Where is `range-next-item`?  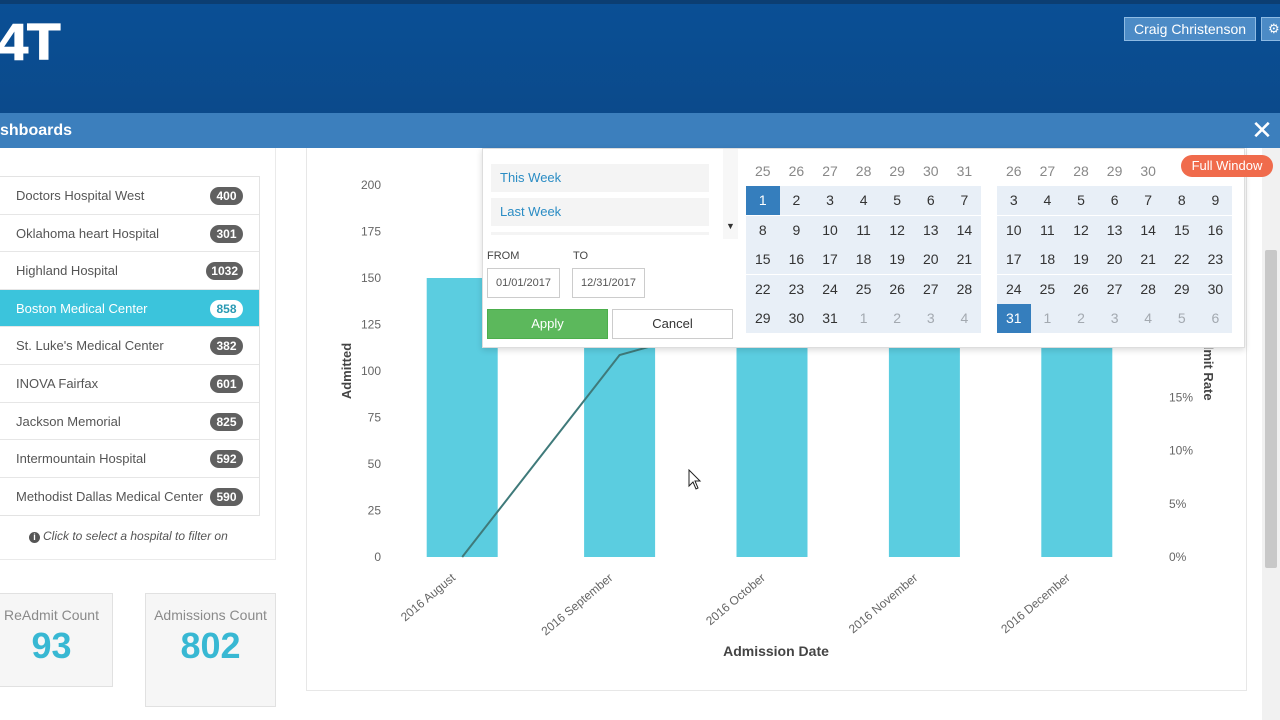
range-next-item is located at coordinates (600, 233).